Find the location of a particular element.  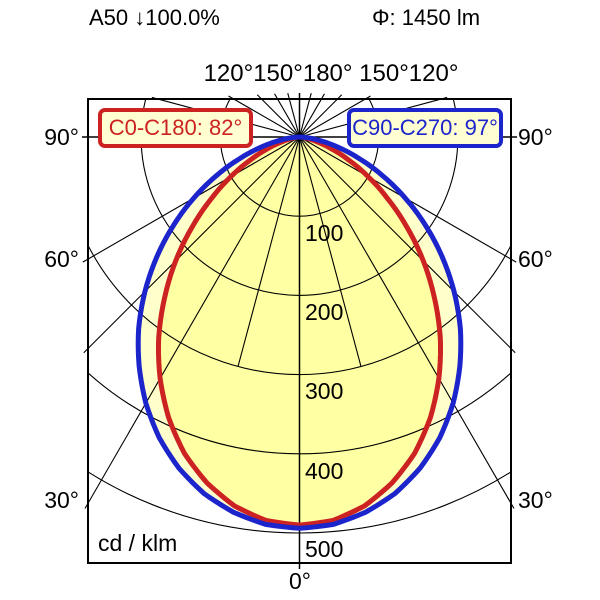

beam-angle-badge-c90-c270: C90-C270: 97° is located at coordinates (425, 128).